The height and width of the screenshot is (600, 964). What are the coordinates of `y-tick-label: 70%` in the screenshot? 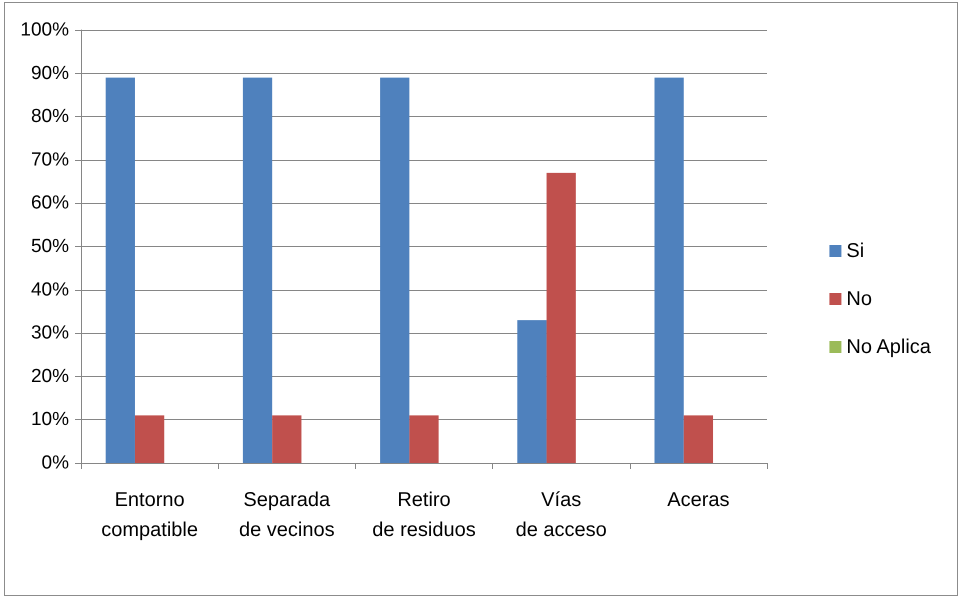 It's located at (50, 159).